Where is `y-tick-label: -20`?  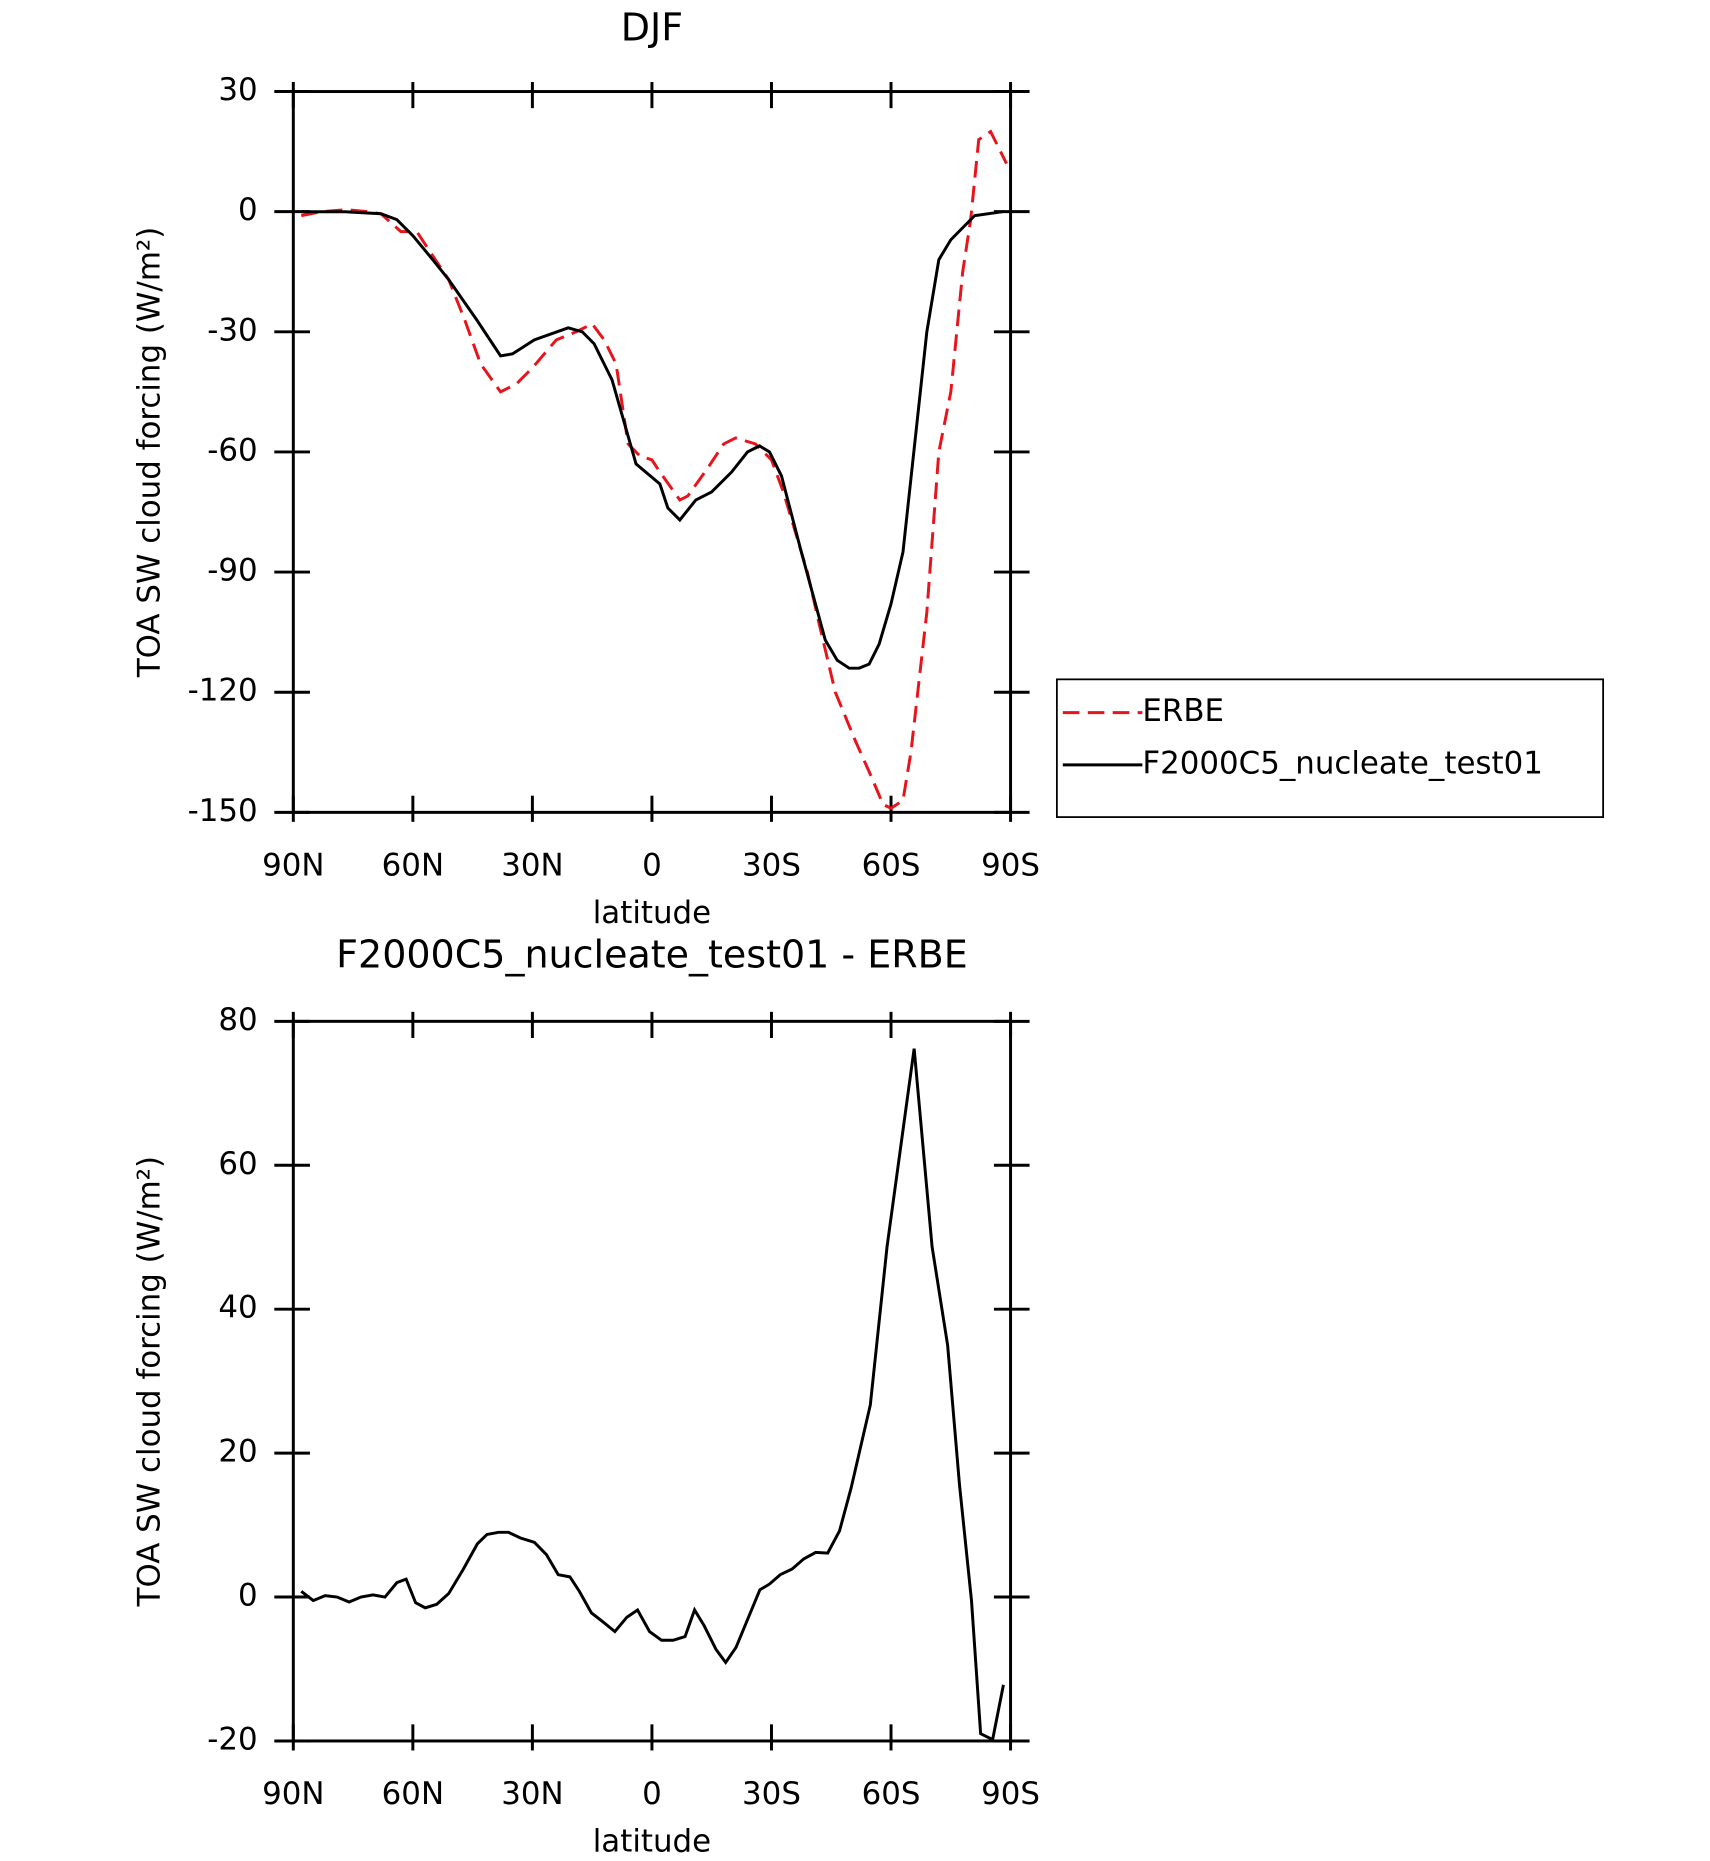 y-tick-label: -20 is located at coordinates (232, 1739).